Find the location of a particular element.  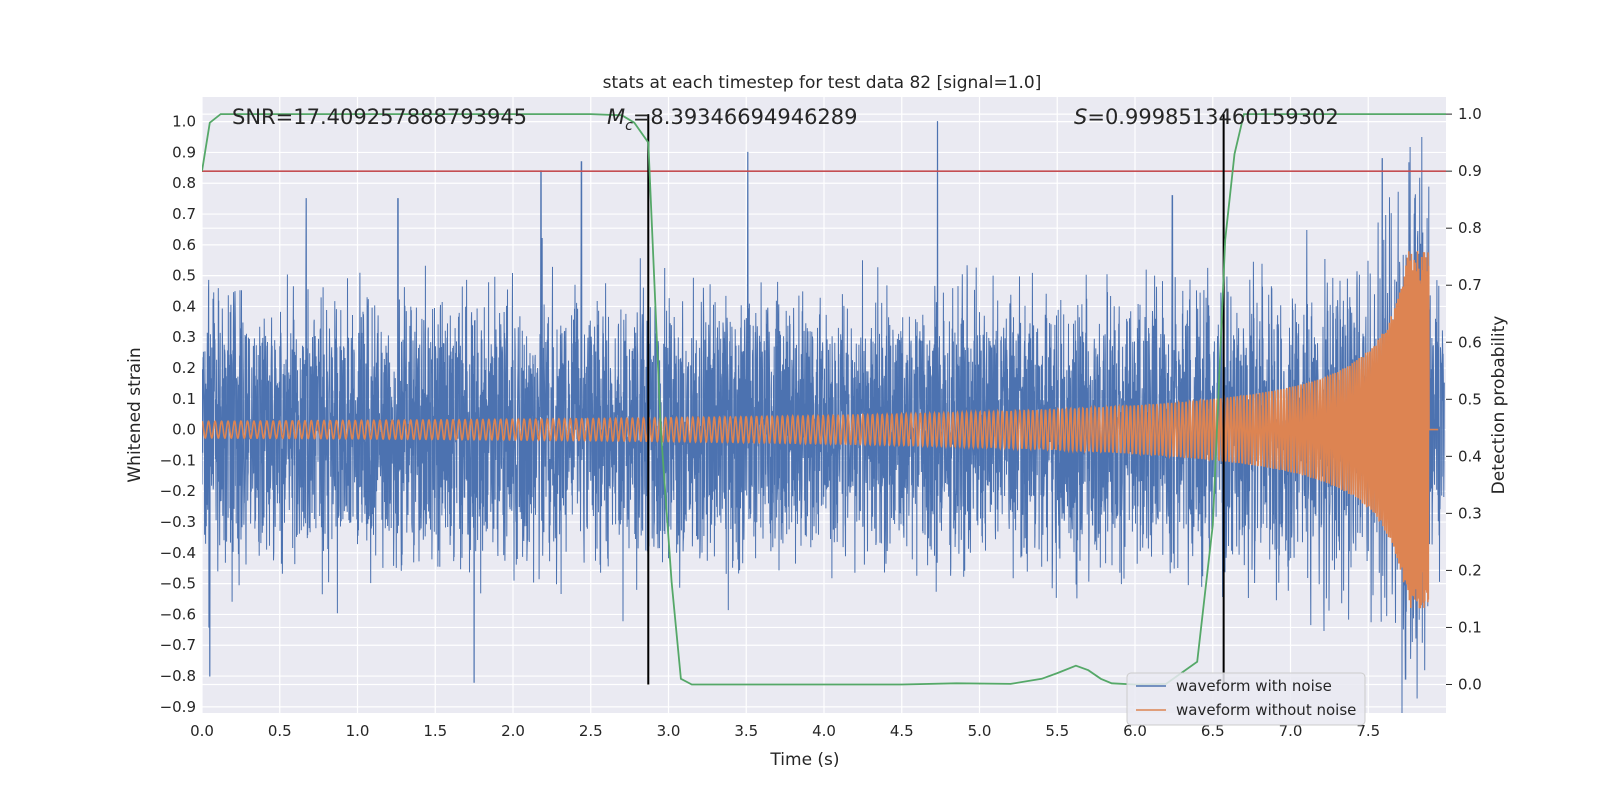

y2-tick-label: 1.0 is located at coordinates (1470, 114).